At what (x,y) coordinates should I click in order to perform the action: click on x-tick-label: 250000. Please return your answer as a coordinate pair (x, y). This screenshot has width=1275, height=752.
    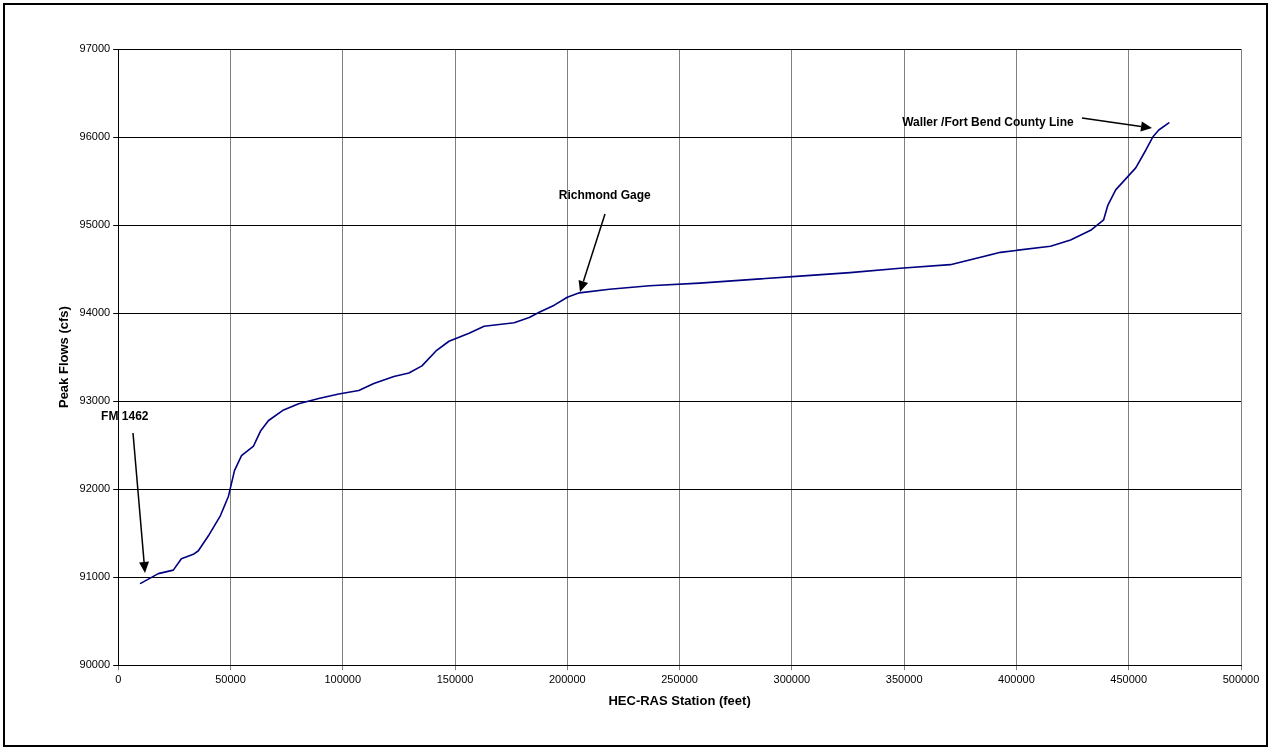
    Looking at the image, I should click on (679, 678).